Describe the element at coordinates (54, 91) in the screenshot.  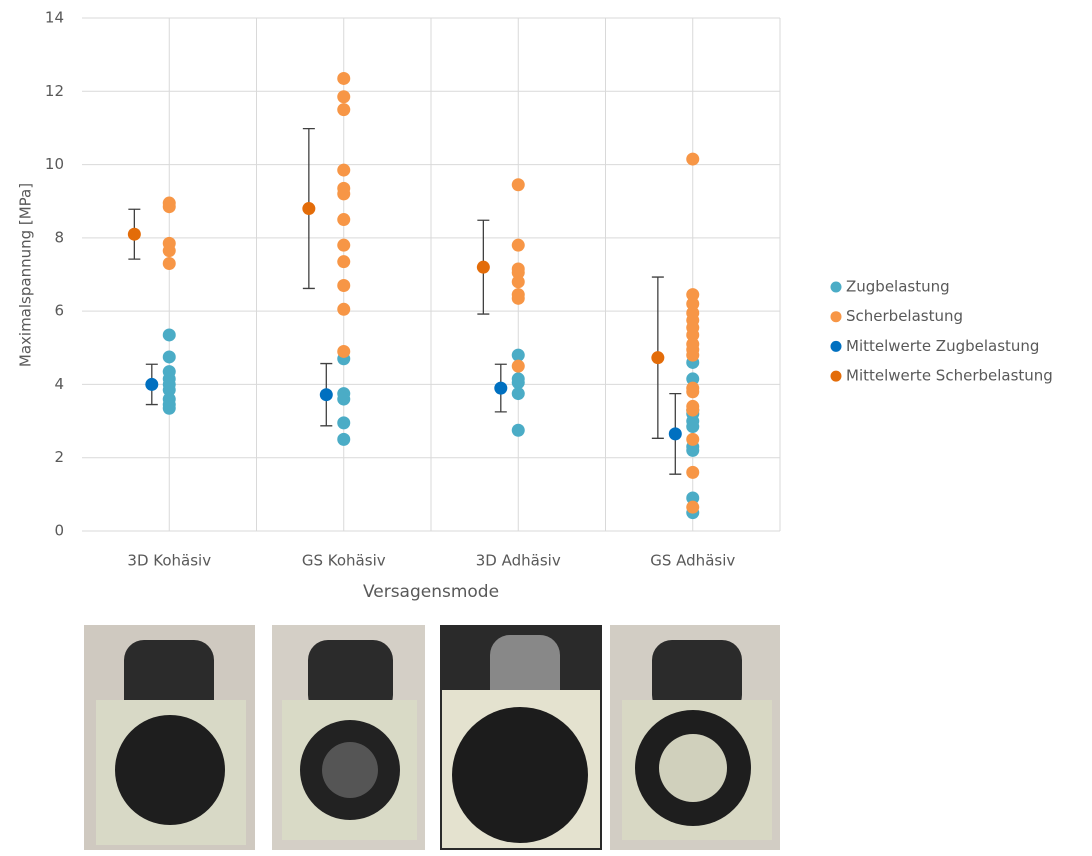
I see `y-tick-label: 12` at that location.